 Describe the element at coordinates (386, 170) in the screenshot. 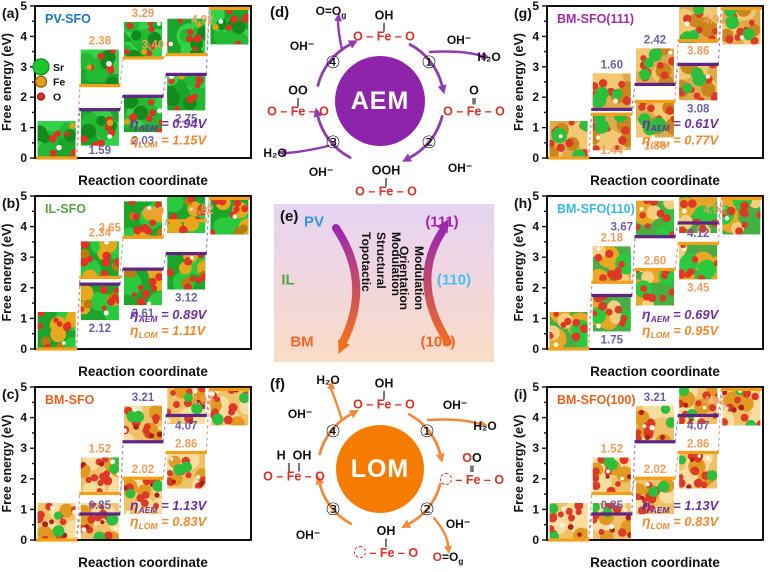

I see `species-line: OOH` at that location.